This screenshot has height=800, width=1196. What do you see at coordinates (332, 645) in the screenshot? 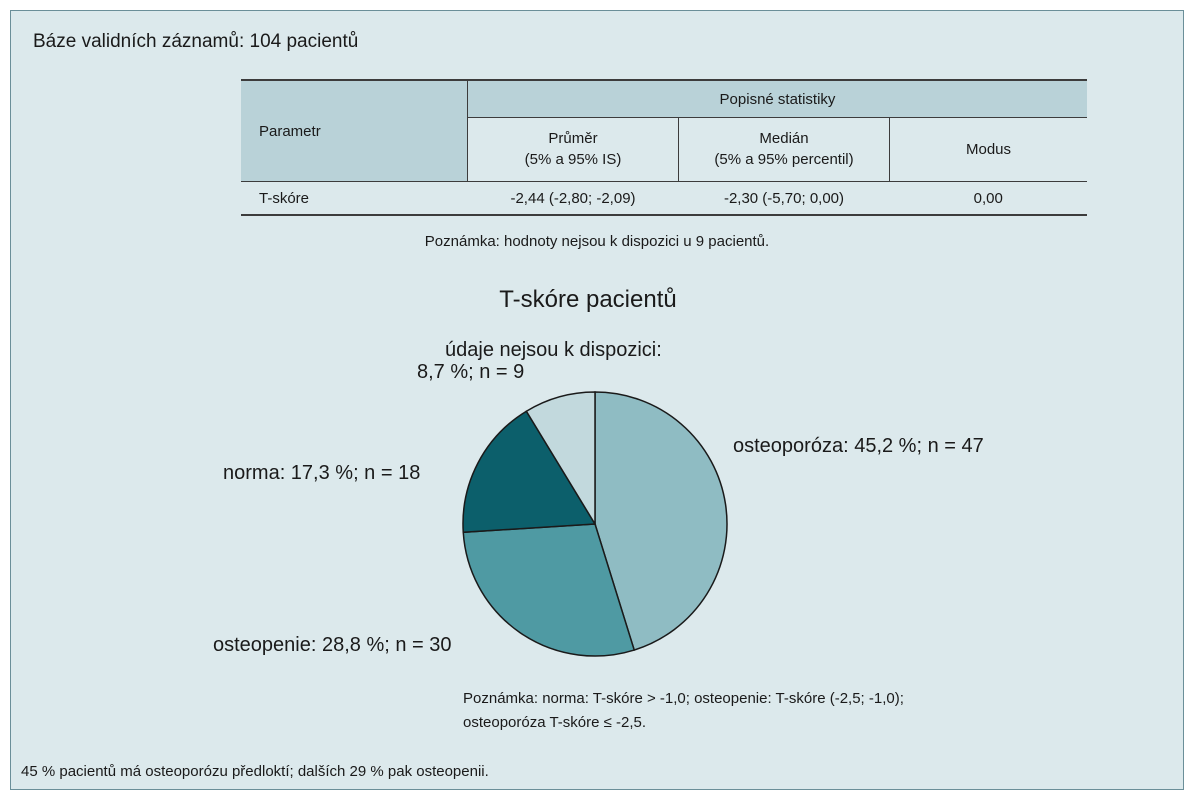
I see `slice-label-osteopenie: osteopenie: 28,8 %; n = 30` at bounding box center [332, 645].